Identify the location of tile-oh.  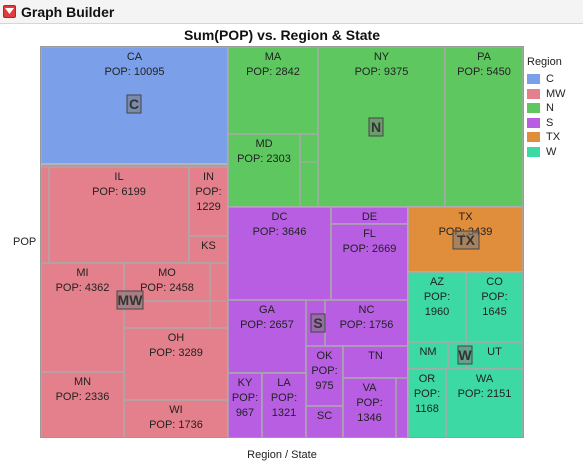
(176, 364).